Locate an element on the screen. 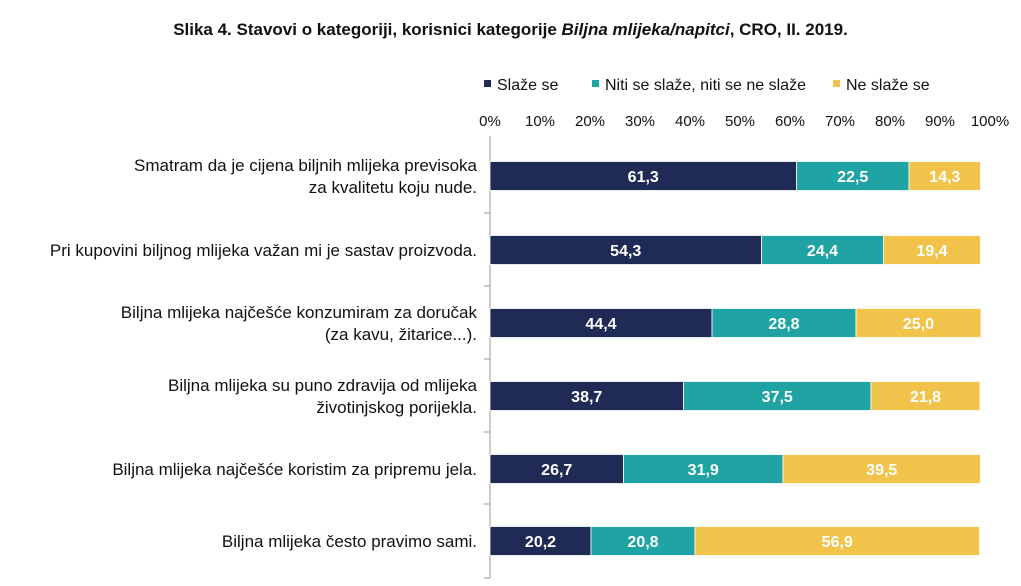  x-tick-label: 60% is located at coordinates (790, 121).